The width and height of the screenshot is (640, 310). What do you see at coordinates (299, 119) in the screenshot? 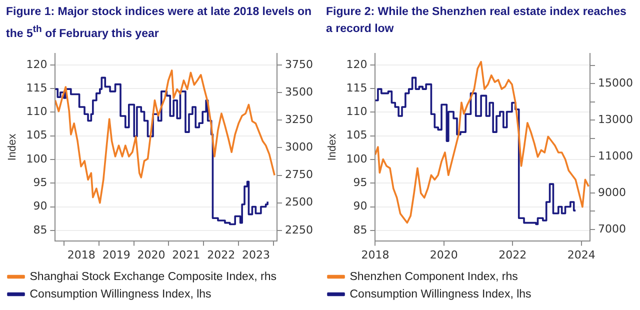
I see `y2-tick-label: 3250` at bounding box center [299, 119].